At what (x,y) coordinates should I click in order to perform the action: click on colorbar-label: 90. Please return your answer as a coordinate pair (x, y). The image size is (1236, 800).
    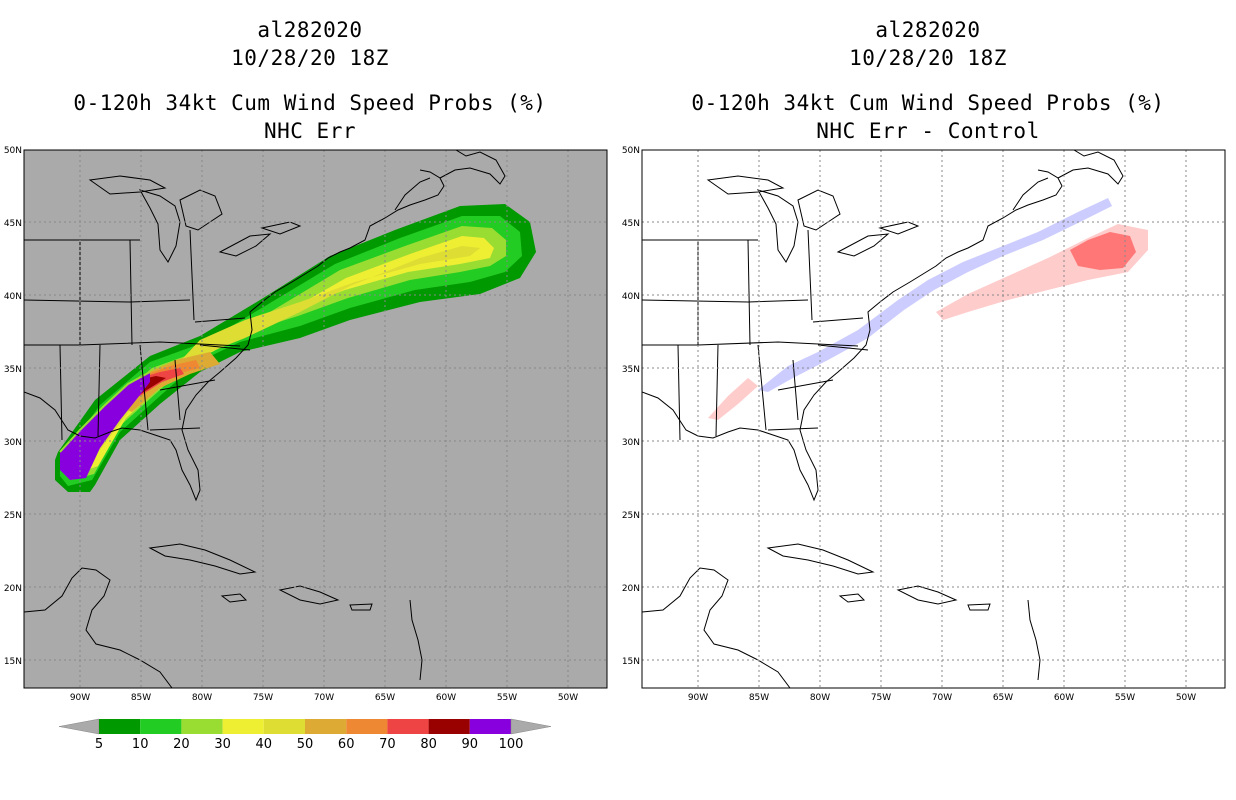
    Looking at the image, I should click on (470, 744).